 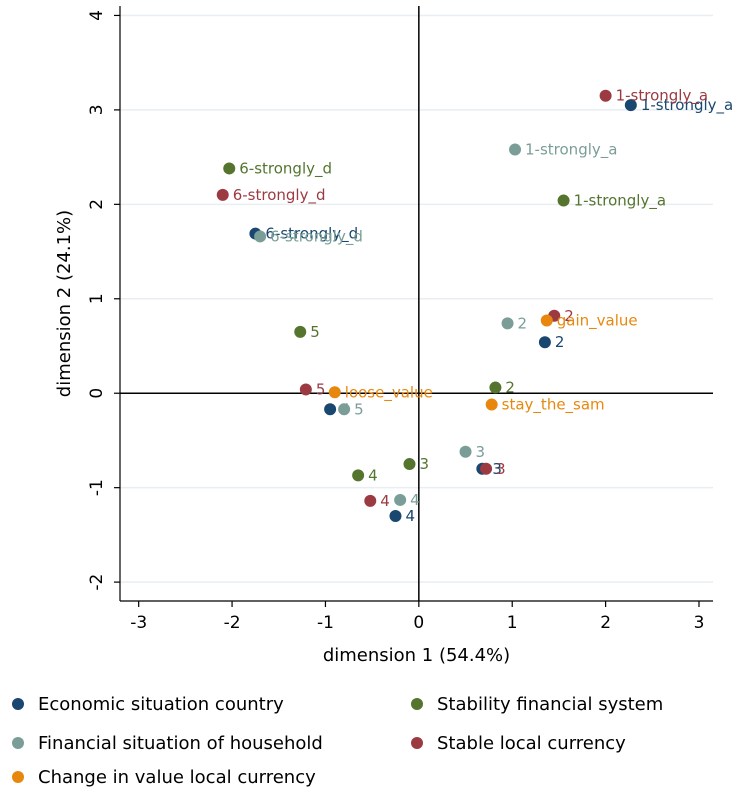 What do you see at coordinates (325, 623) in the screenshot?
I see `x-tick-label: -1` at bounding box center [325, 623].